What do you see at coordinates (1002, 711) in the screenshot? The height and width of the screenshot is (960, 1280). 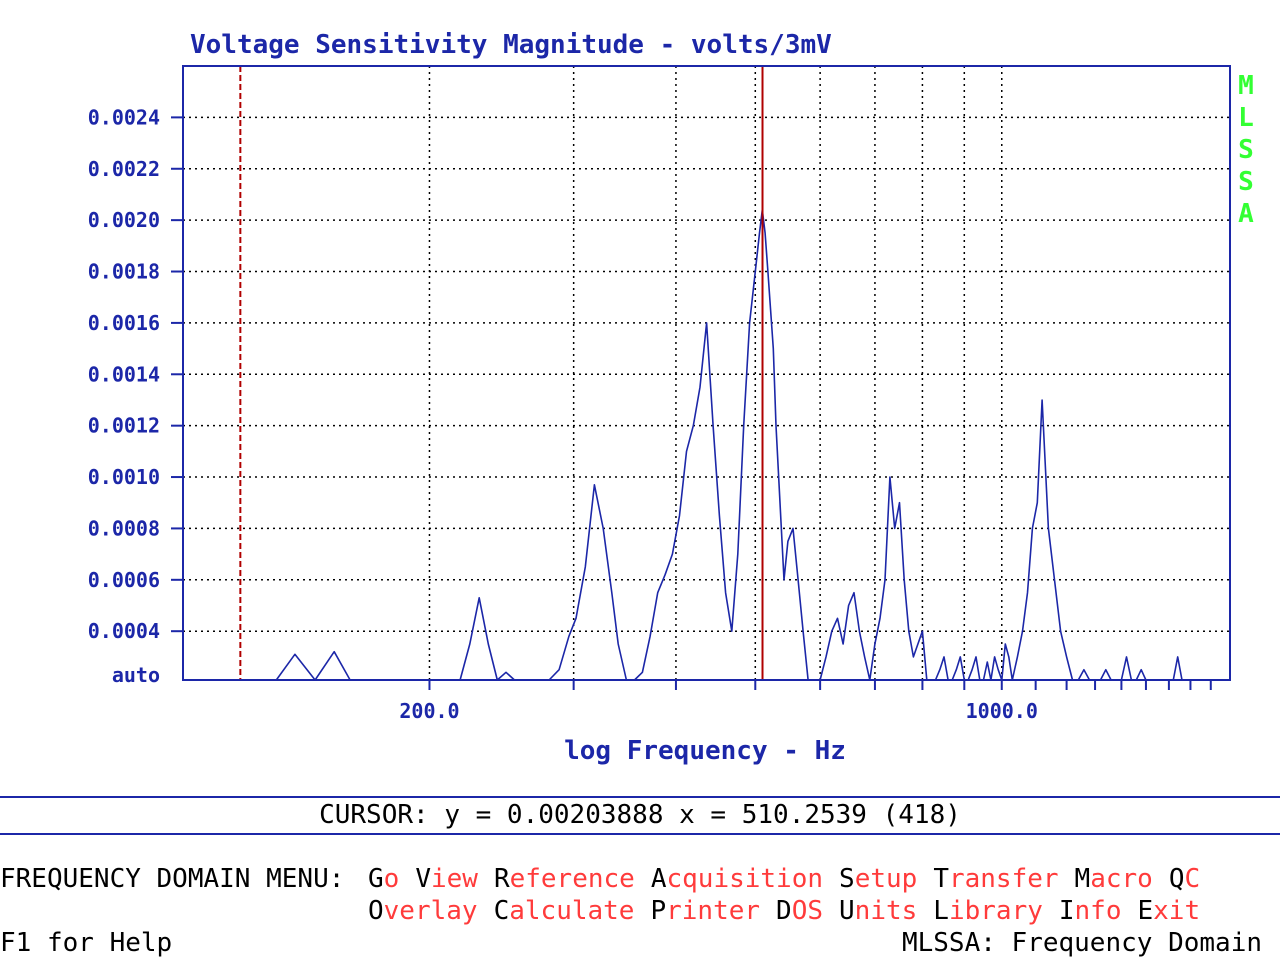 I see `x-tick-label: 1000.0` at bounding box center [1002, 711].